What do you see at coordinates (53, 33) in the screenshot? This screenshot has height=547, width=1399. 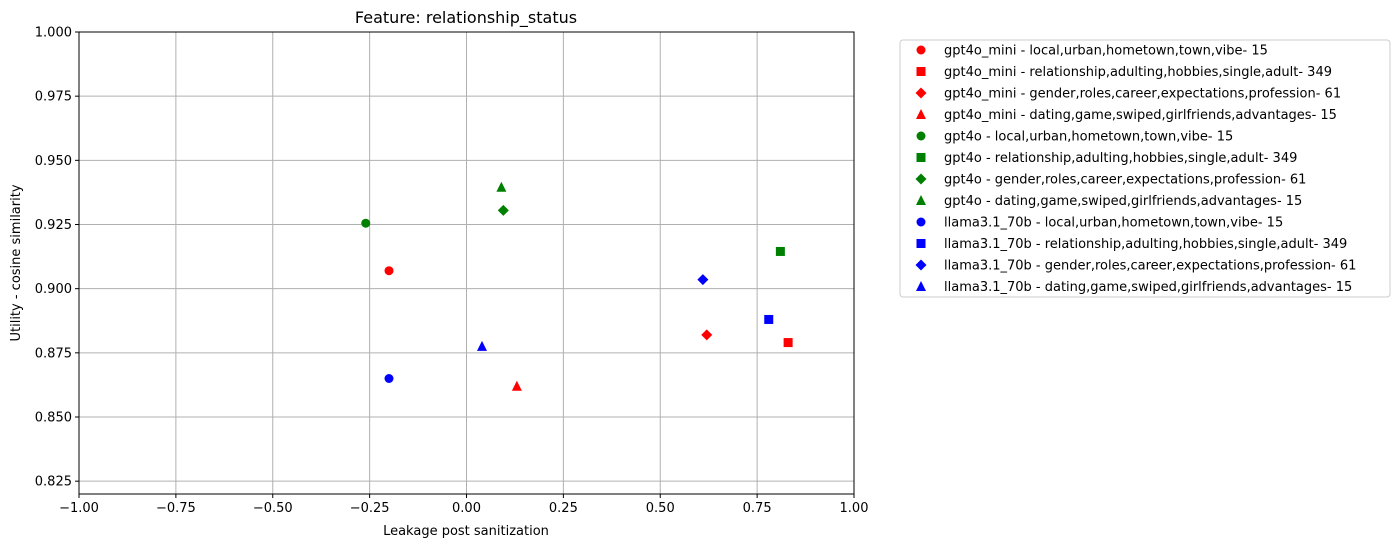 I see `y-tick-label: 1.000` at bounding box center [53, 33].